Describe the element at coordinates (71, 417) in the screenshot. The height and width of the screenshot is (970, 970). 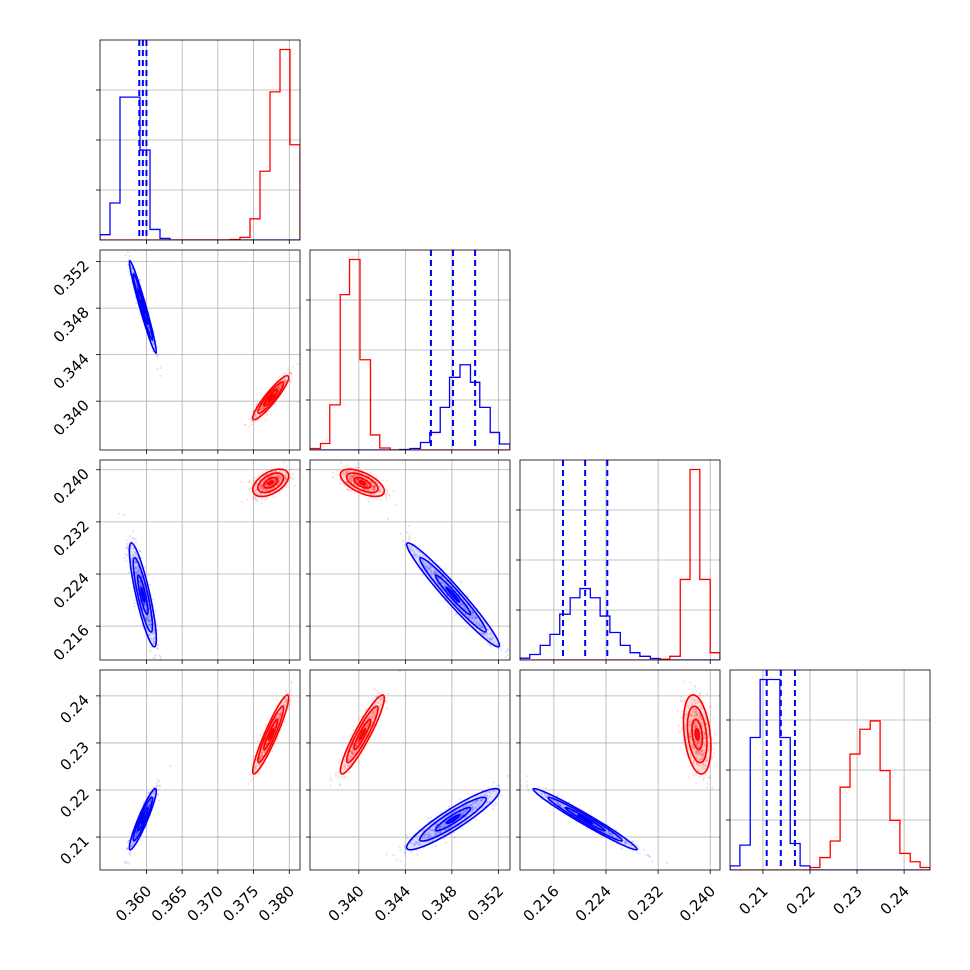
I see `y-tick-label: 0.340` at that location.